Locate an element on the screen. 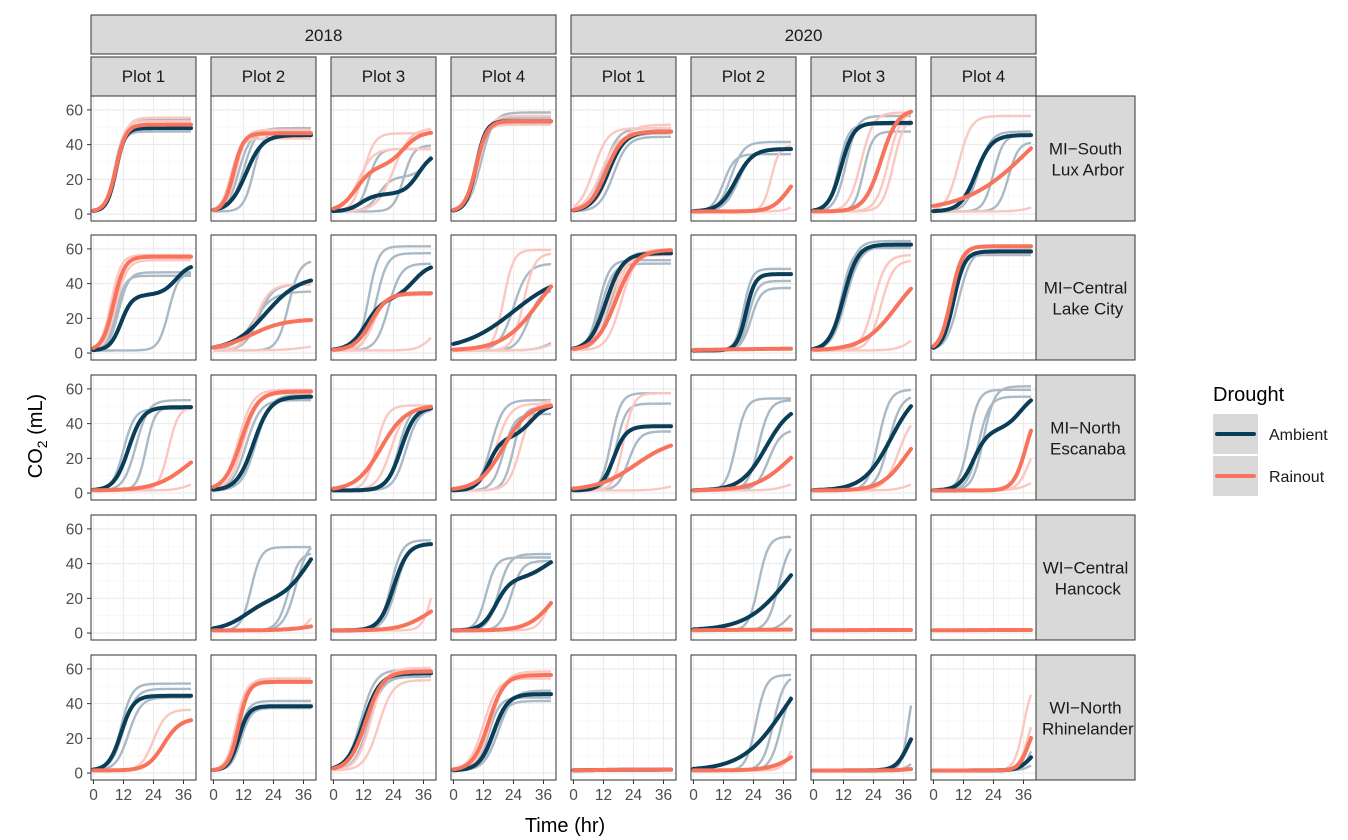 The width and height of the screenshot is (1348, 840). panel-background is located at coordinates (143, 437).